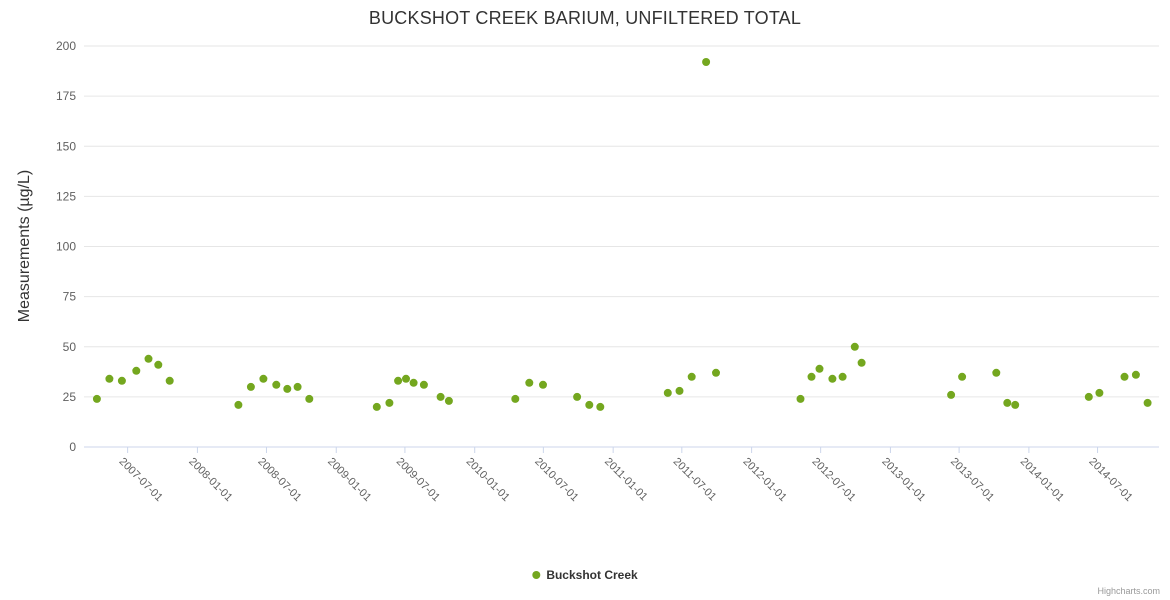 This screenshot has height=600, width=1170. What do you see at coordinates (1042, 480) in the screenshot?
I see `x-tick-label: 2014-01-01` at bounding box center [1042, 480].